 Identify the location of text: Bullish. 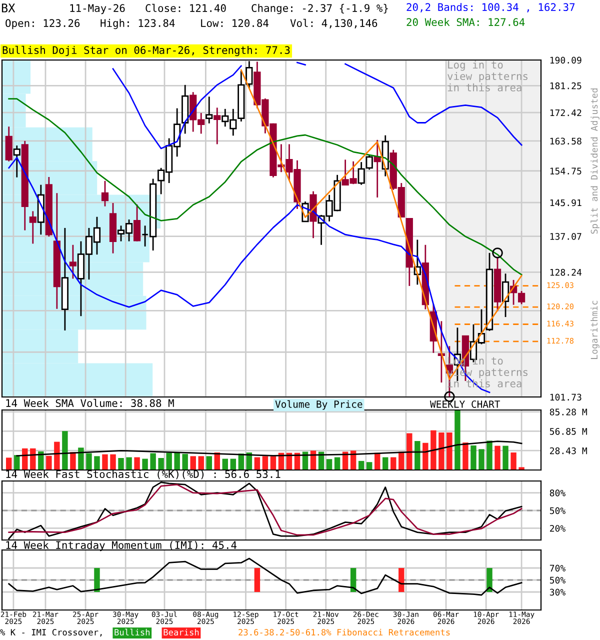
(132, 632).